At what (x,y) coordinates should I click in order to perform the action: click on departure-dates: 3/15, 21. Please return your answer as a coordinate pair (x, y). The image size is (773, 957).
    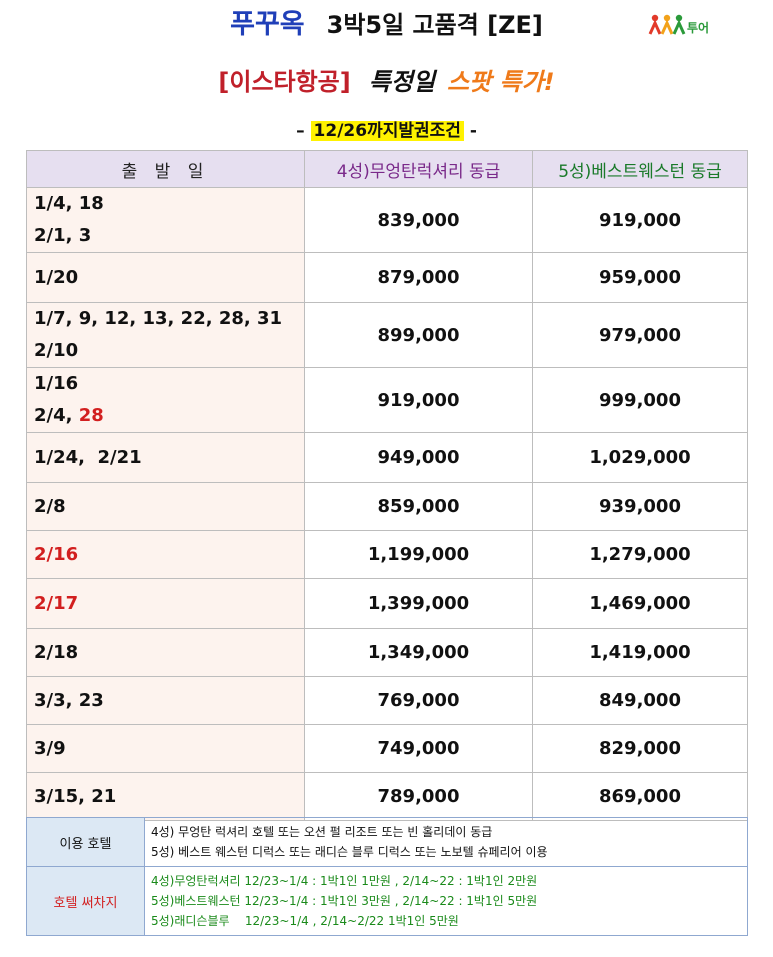
    Looking at the image, I should click on (165, 796).